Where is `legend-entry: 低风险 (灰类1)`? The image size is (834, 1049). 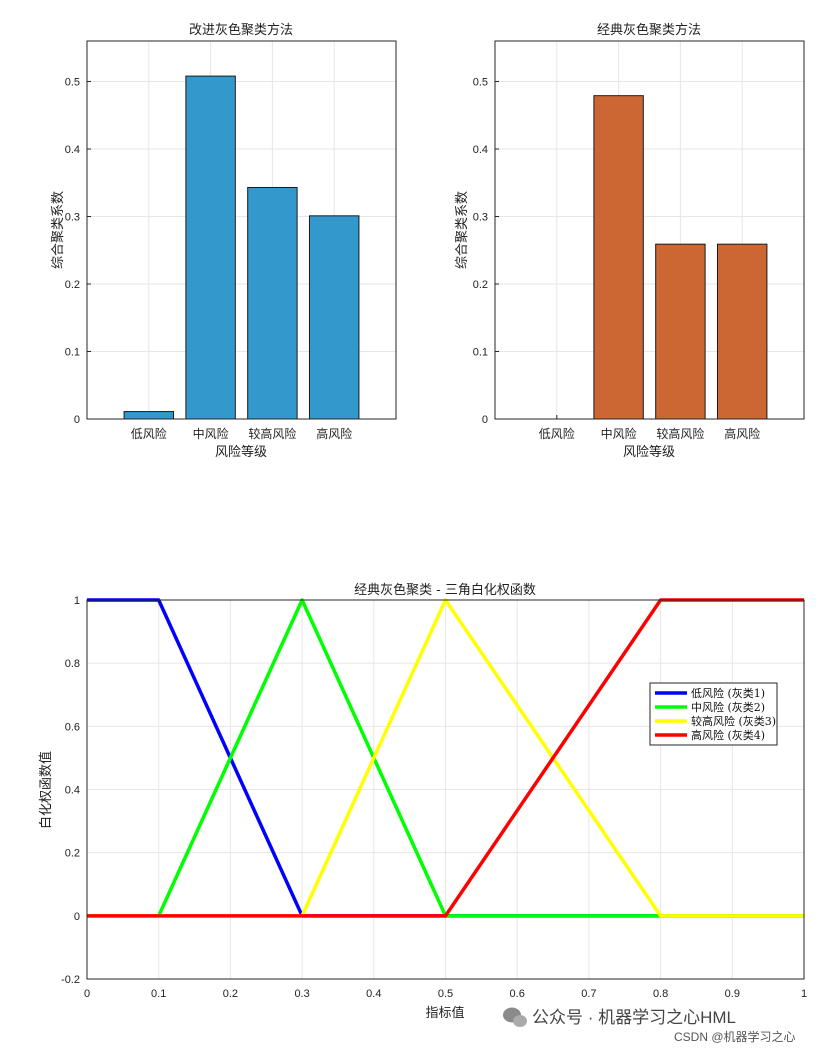 legend-entry: 低风险 (灰类1) is located at coordinates (728, 693).